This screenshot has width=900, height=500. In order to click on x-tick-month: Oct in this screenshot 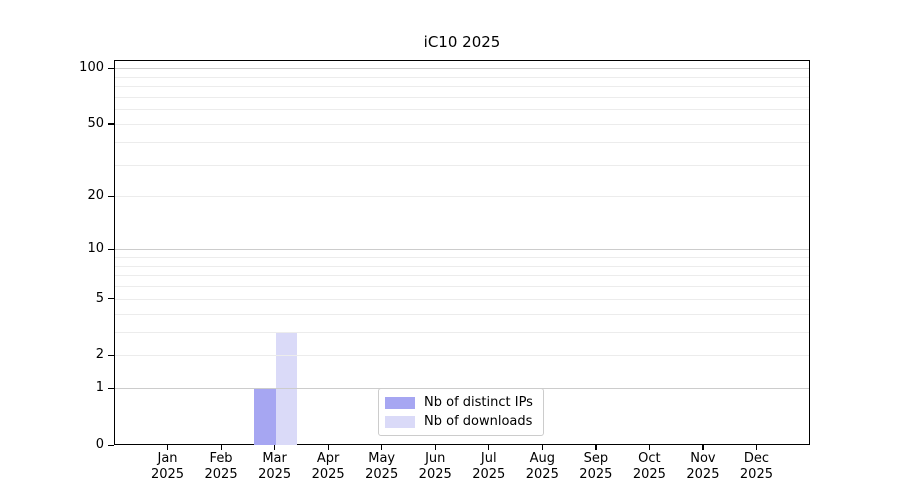, I will do `click(649, 458)`.